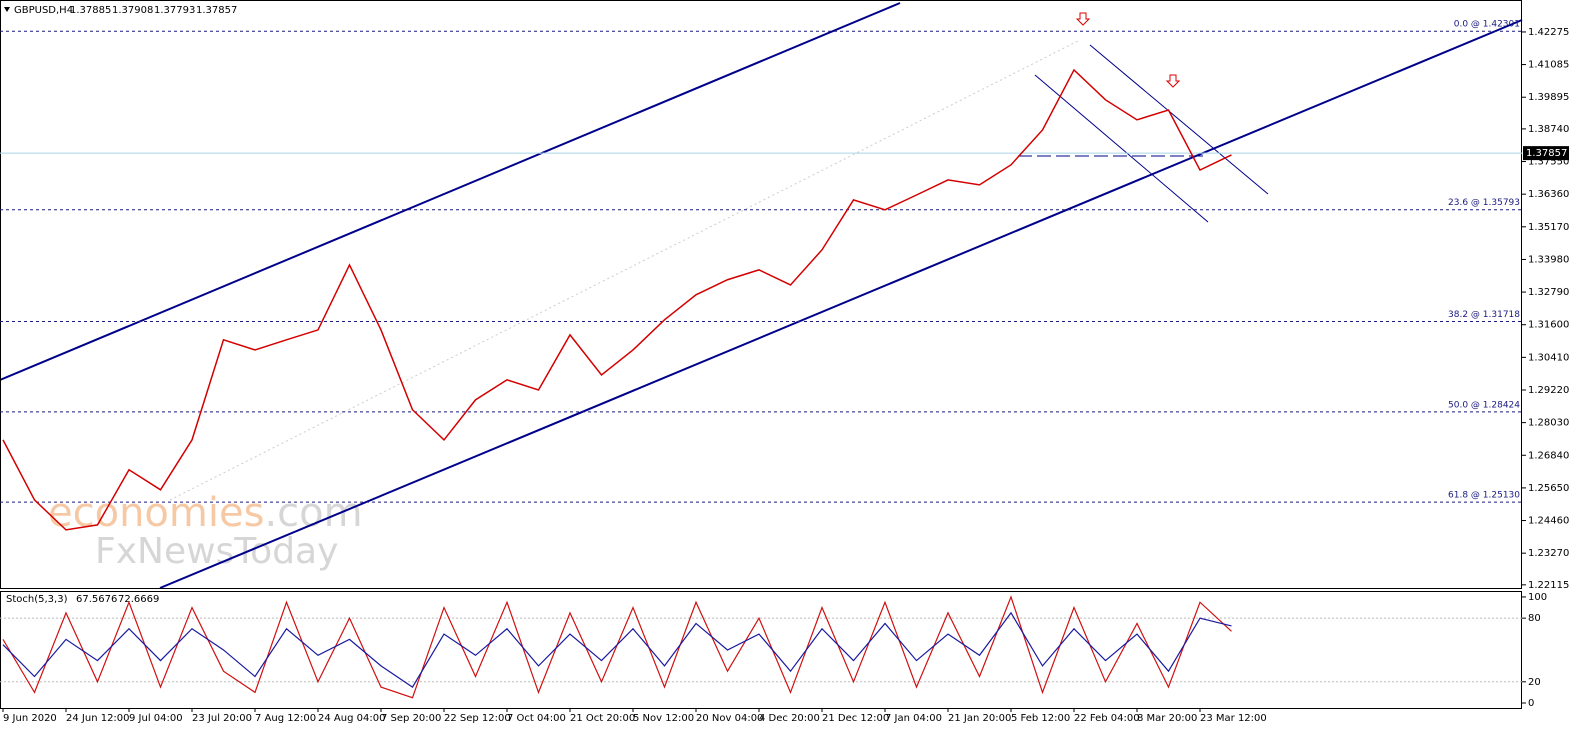  I want to click on fib-label: 0.0 @ 1.42301, so click(1487, 25).